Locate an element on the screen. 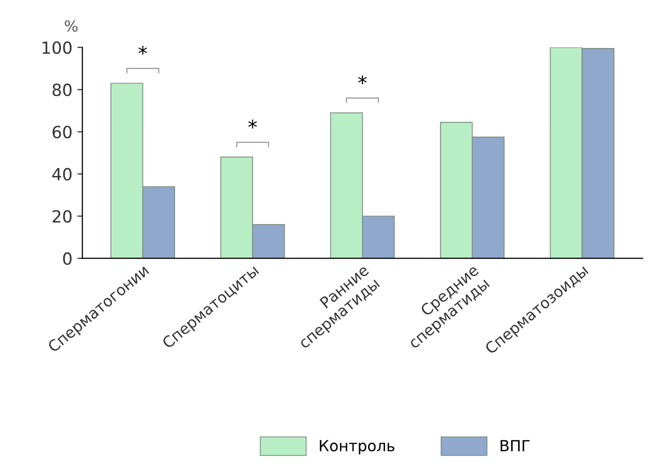 The height and width of the screenshot is (474, 659). legend-label: Контроль is located at coordinates (357, 447).